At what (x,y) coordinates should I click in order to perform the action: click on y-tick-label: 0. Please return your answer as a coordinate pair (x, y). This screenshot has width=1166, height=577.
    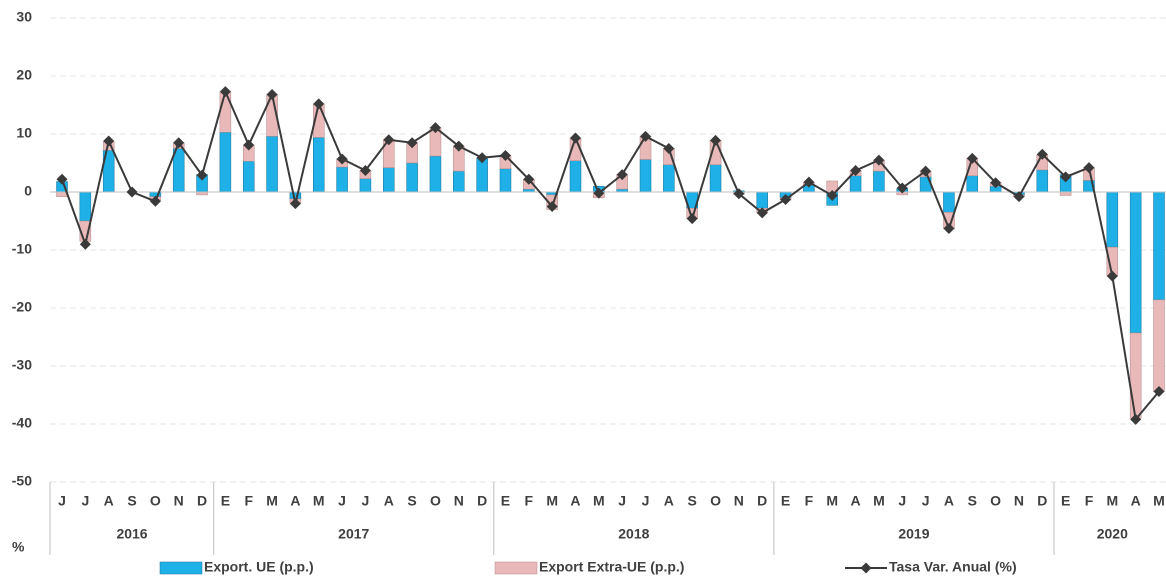
    Looking at the image, I should click on (28, 191).